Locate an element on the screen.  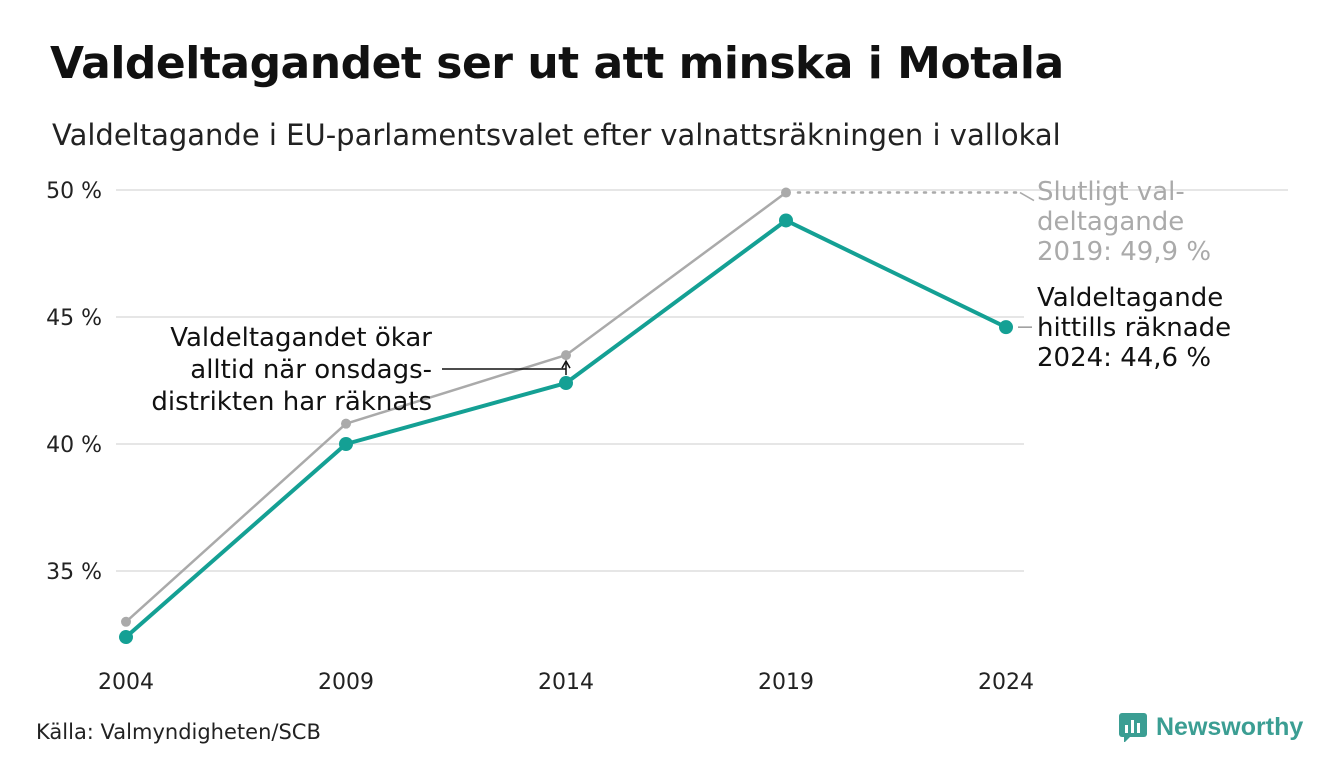
note-line: distrikten har räknats is located at coordinates (291, 402).